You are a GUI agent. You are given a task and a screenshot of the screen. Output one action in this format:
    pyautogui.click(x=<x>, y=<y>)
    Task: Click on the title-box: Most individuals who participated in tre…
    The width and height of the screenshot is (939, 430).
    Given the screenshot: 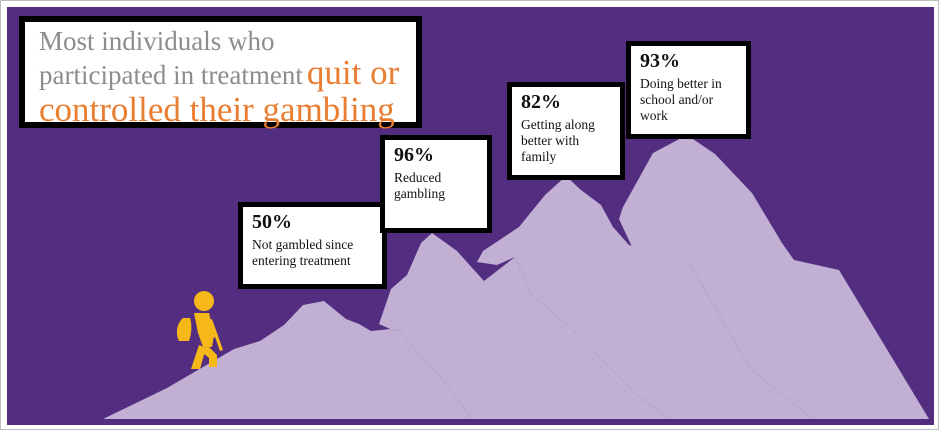 What is the action you would take?
    pyautogui.click(x=220, y=72)
    